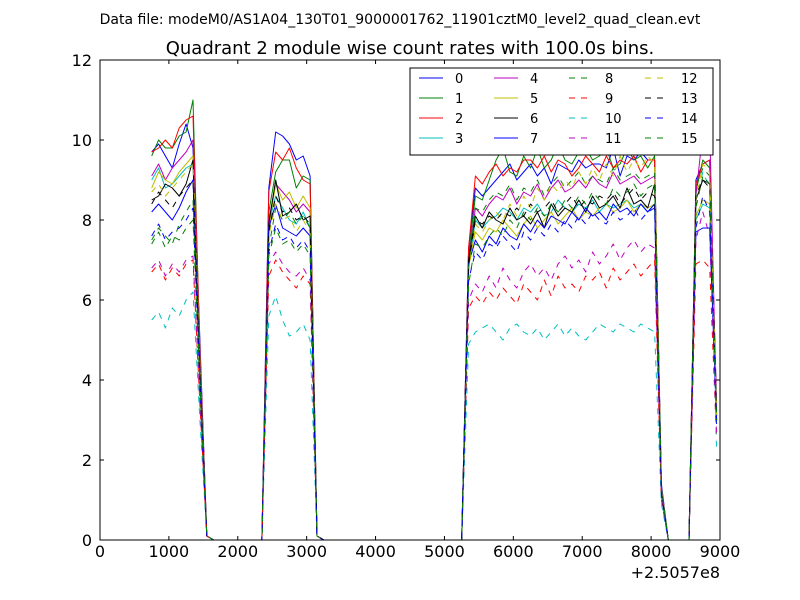  Describe the element at coordinates (675, 572) in the screenshot. I see `x-offset-label: +2.5057e8` at that location.